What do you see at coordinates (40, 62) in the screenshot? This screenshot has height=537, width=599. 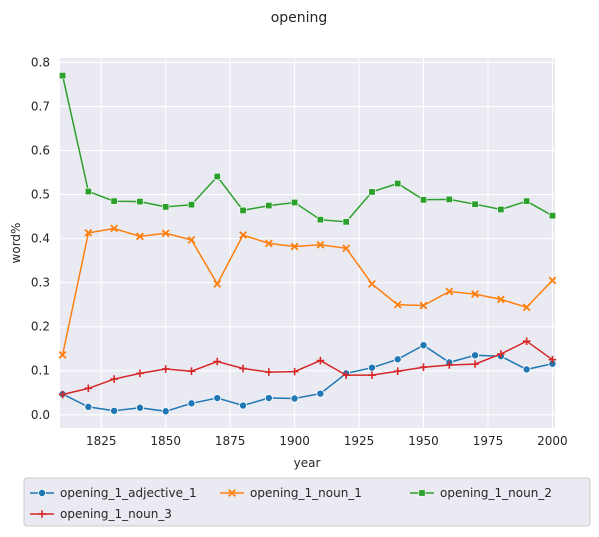 I see `y-tick-label: 0.8` at bounding box center [40, 62].